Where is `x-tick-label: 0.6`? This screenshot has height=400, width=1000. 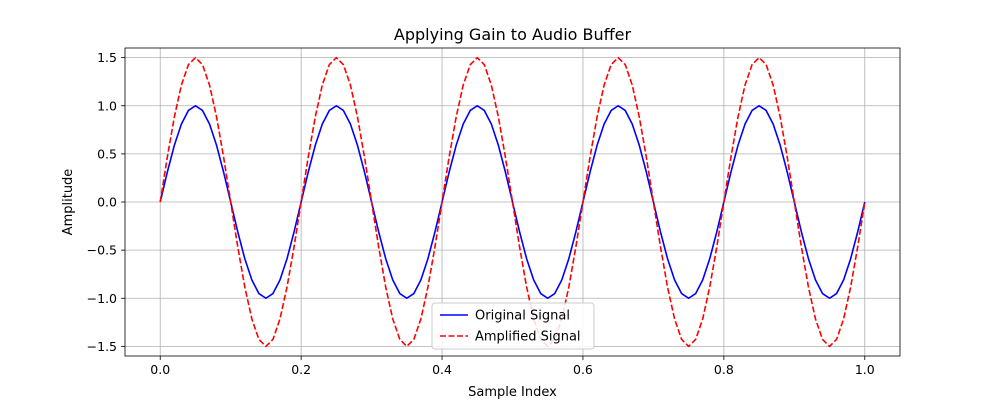
x-tick-label: 0.6 is located at coordinates (583, 369).